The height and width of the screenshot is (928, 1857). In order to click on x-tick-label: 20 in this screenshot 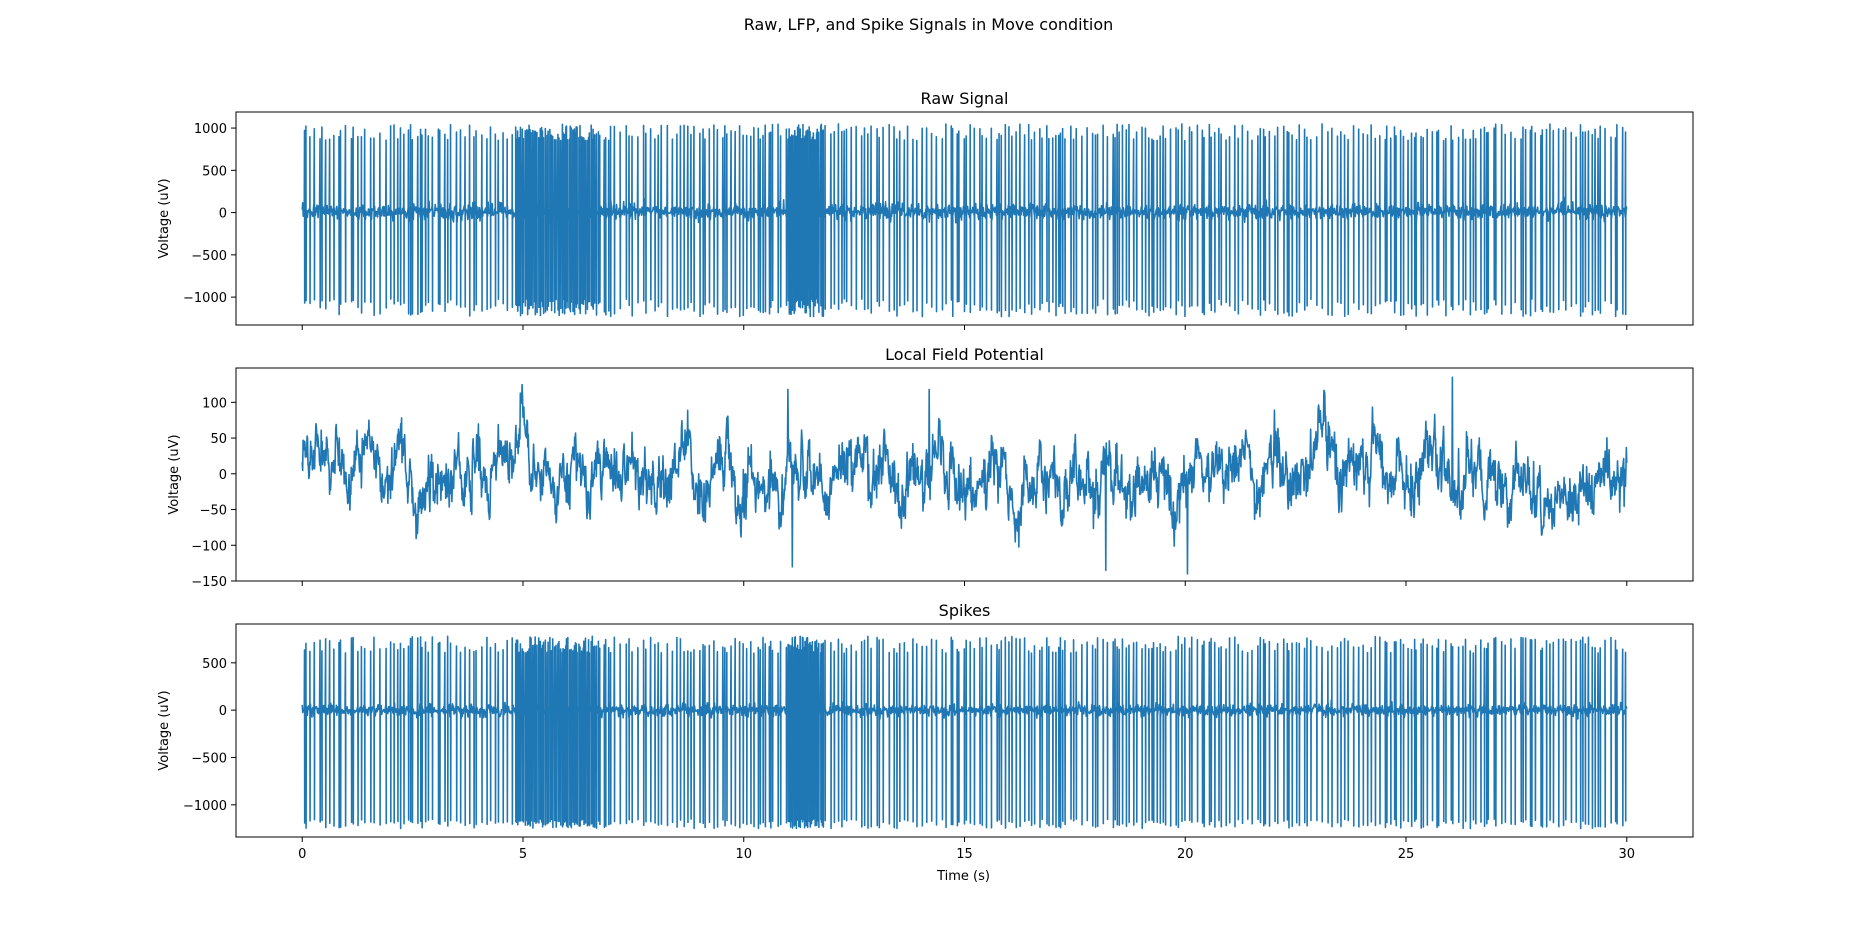, I will do `click(1185, 854)`.